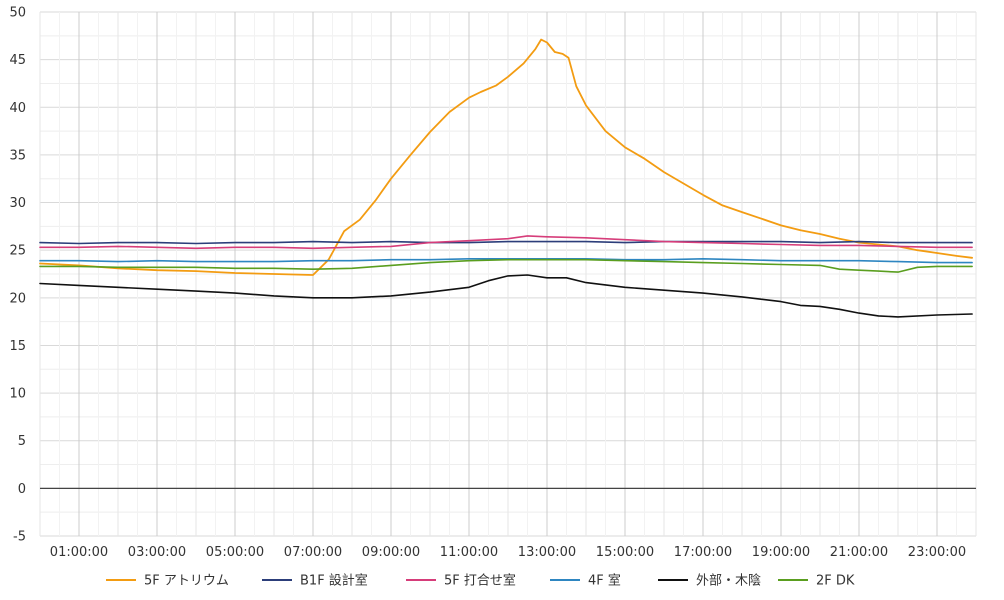 This screenshot has height=600, width=1004. I want to click on x-tick-label: 09:00:00, so click(391, 552).